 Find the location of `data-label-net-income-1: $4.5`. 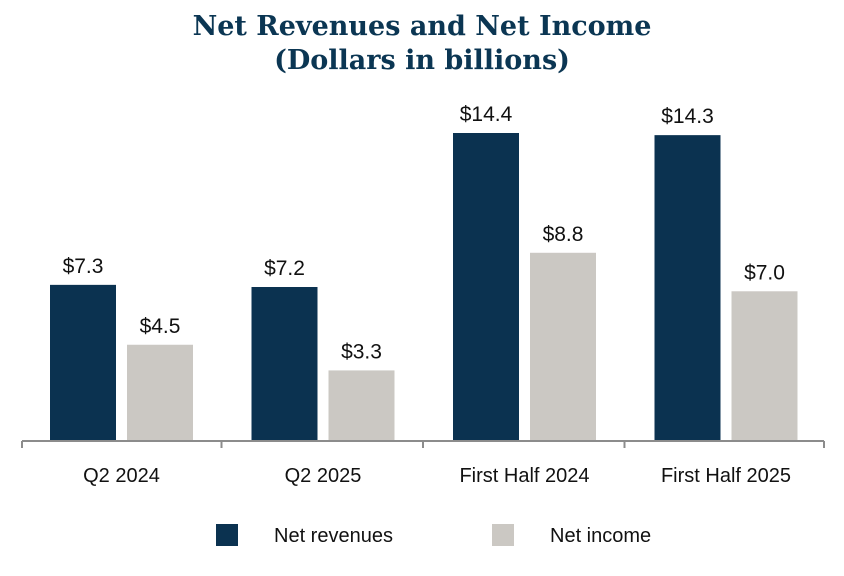

data-label-net-income-1: $4.5 is located at coordinates (160, 326).